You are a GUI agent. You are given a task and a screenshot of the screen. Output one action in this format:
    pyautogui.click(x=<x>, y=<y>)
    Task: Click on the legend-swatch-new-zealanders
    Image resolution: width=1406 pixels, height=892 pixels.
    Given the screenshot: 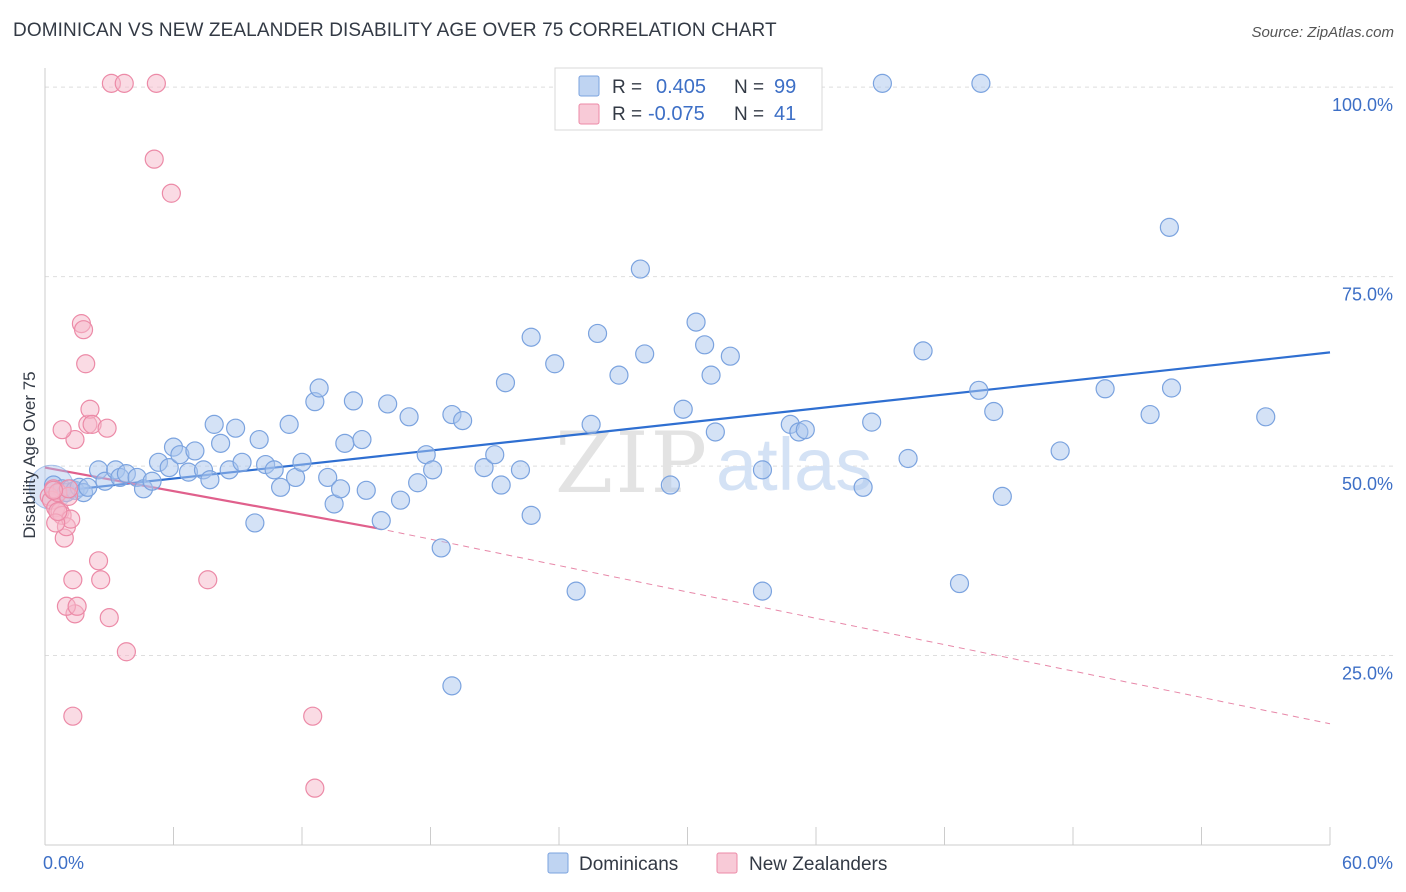 What is the action you would take?
    pyautogui.click(x=589, y=114)
    